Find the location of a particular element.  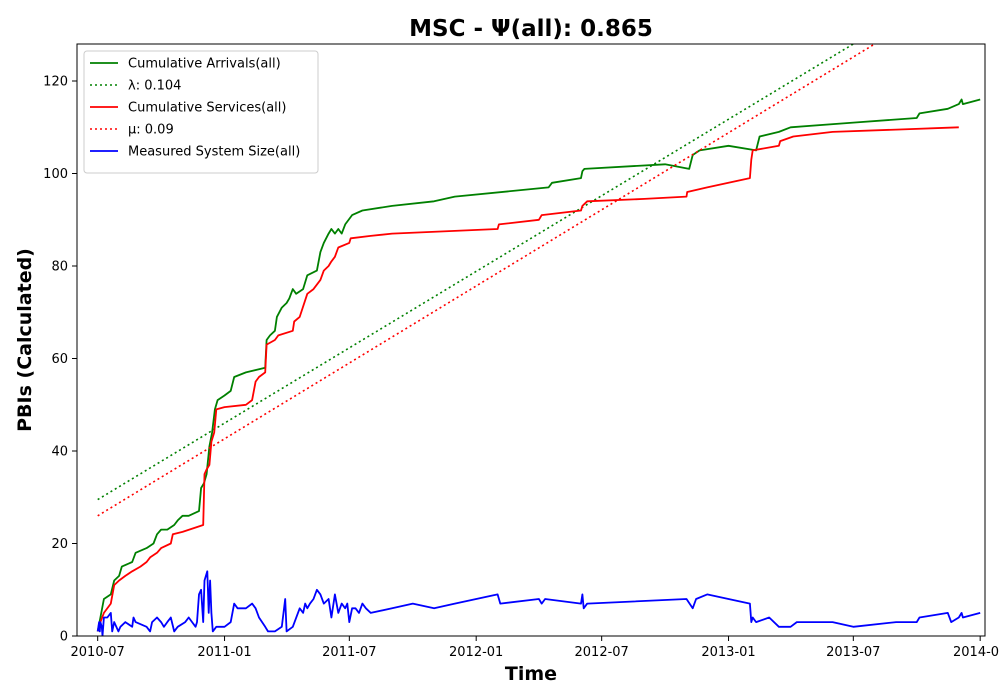

x-tick-label: 2011-01 is located at coordinates (224, 652).